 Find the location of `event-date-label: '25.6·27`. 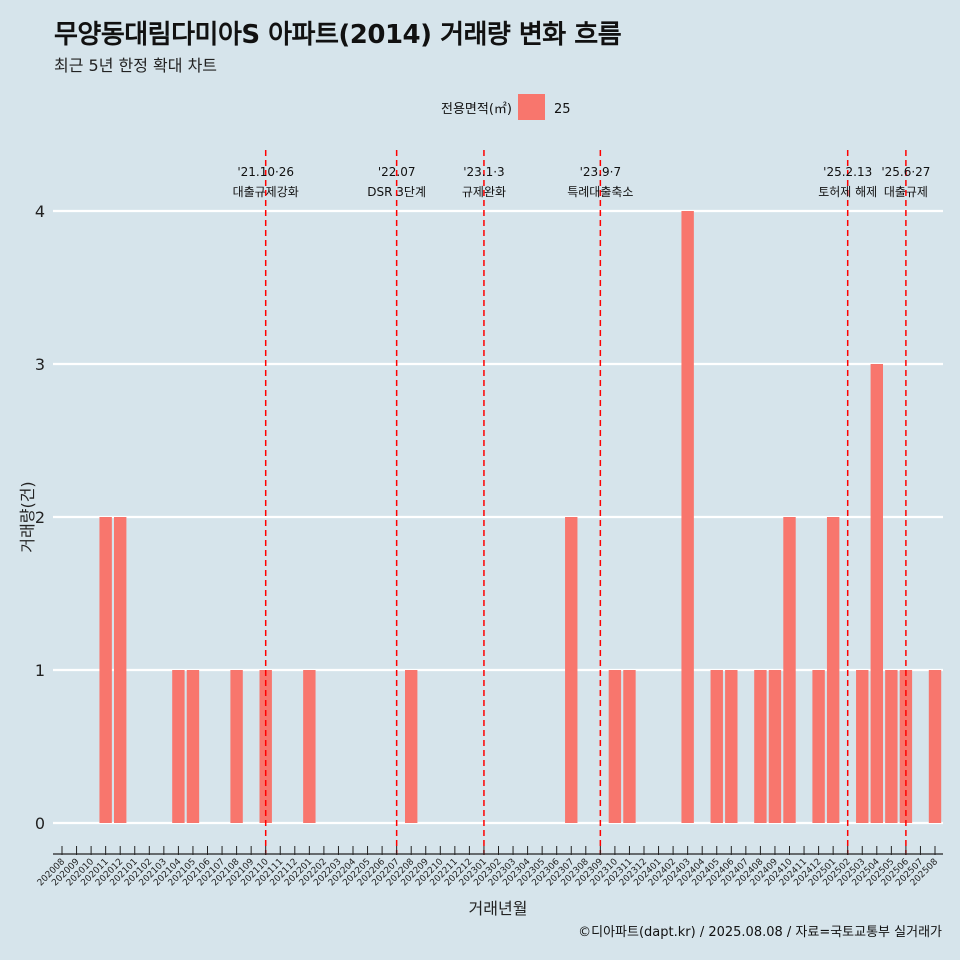

event-date-label: '25.6·27 is located at coordinates (905, 172).